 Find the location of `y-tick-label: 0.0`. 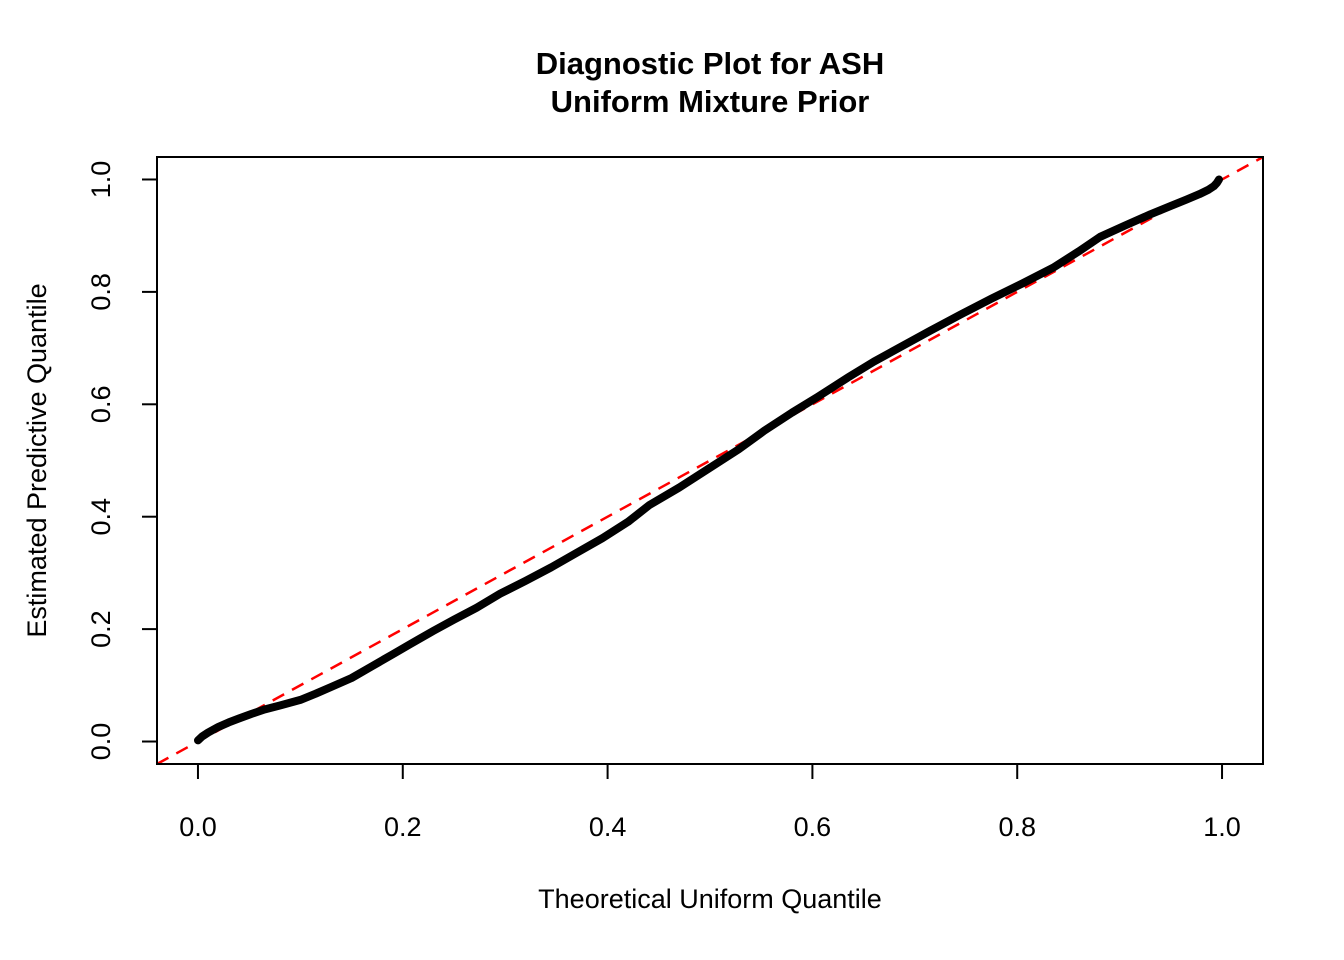

y-tick-label: 0.0 is located at coordinates (101, 742).